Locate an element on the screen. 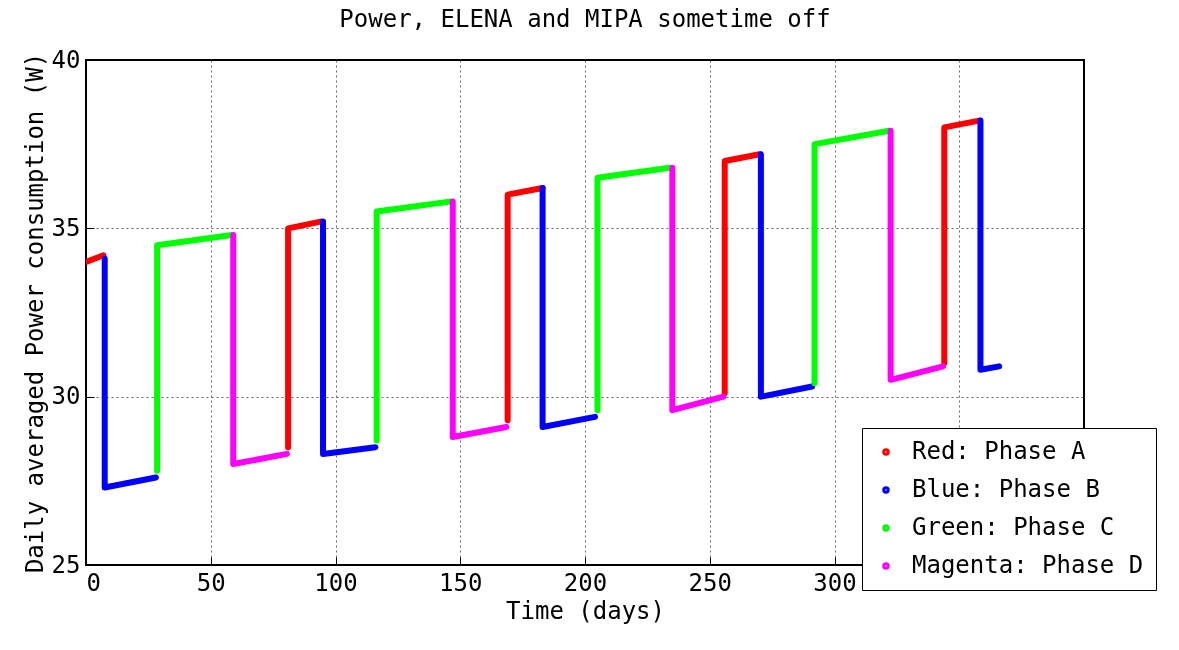 The width and height of the screenshot is (1179, 650). y-tick-label: 40 is located at coordinates (66, 59).